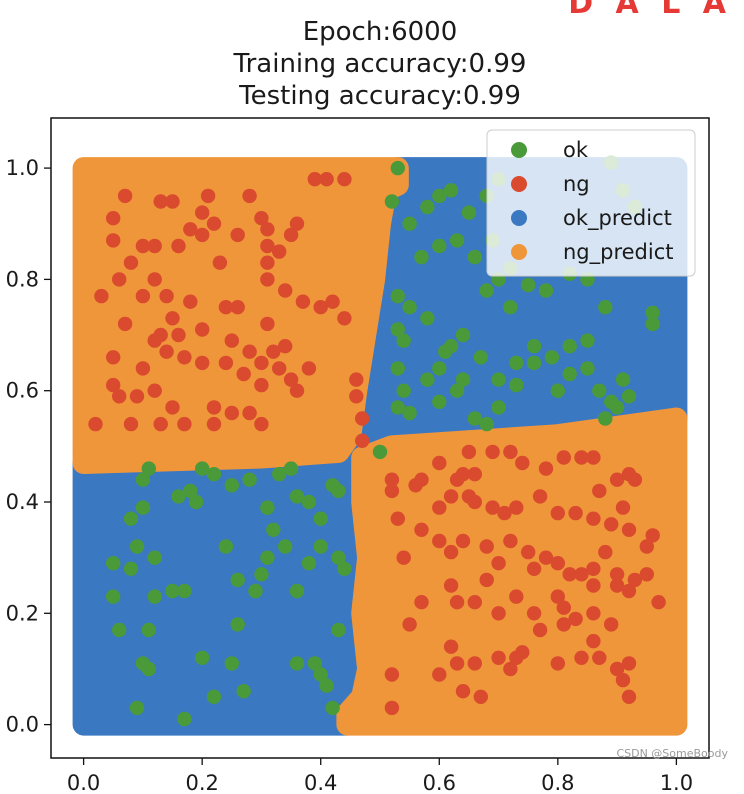 This screenshot has width=744, height=794. I want to click on y-tick-label-5: 1.0, so click(22, 168).